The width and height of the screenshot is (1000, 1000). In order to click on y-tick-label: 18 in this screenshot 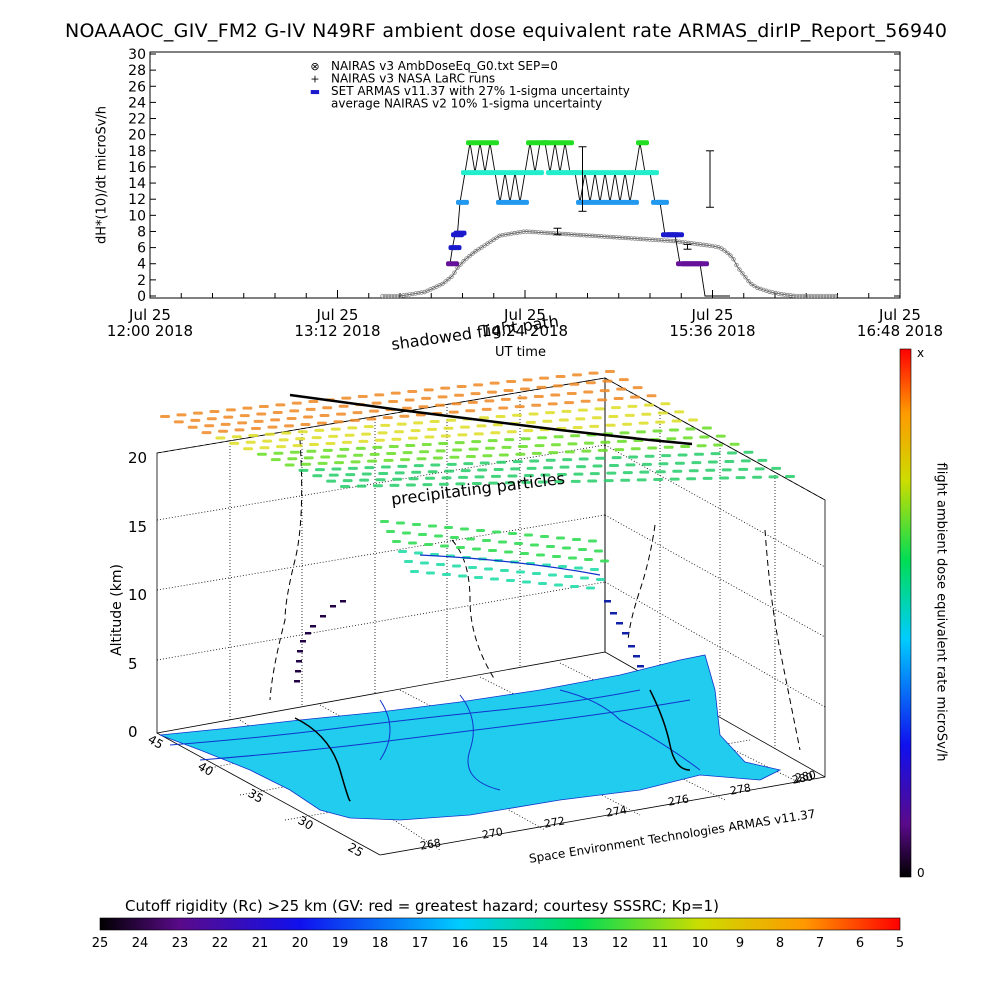, I will do `click(137, 152)`.